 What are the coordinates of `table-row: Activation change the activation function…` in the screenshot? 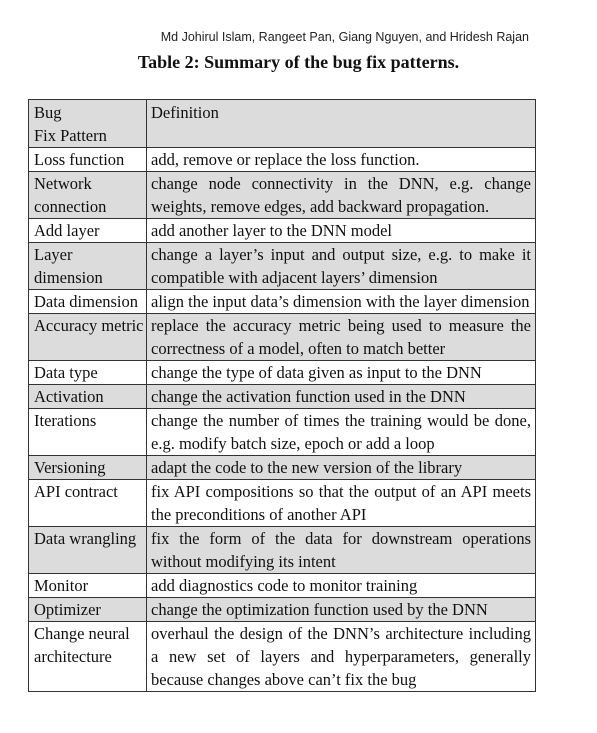 It's located at (282, 396).